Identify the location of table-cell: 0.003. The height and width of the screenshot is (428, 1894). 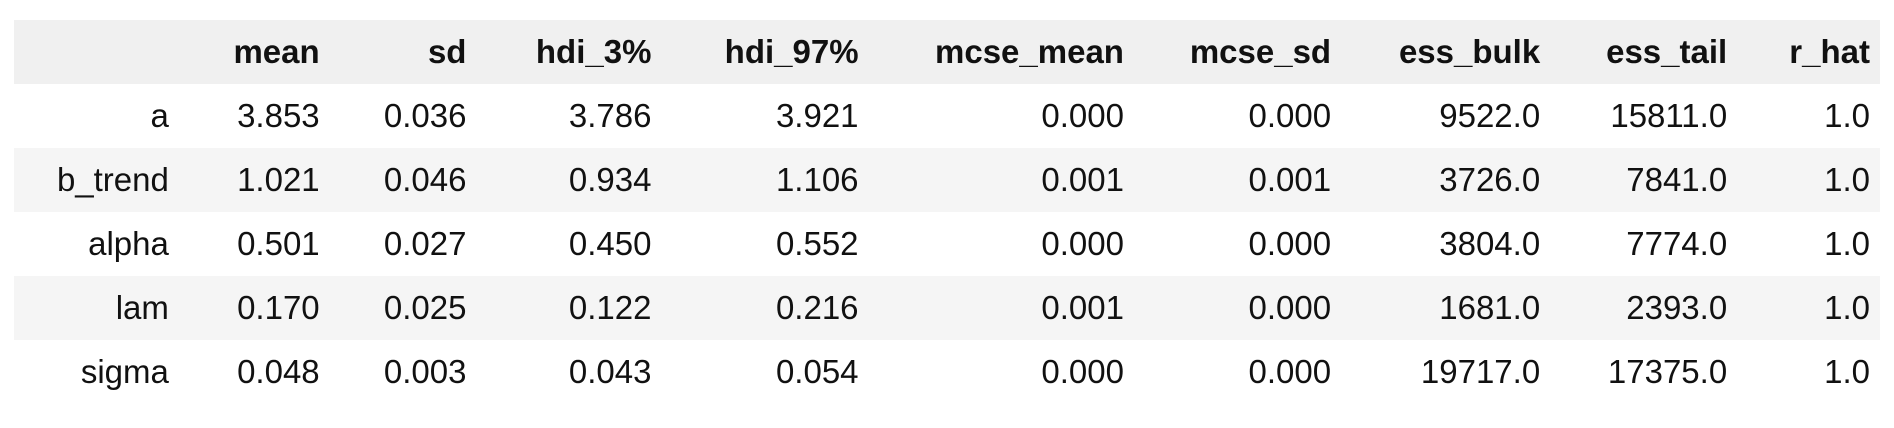
(425, 371).